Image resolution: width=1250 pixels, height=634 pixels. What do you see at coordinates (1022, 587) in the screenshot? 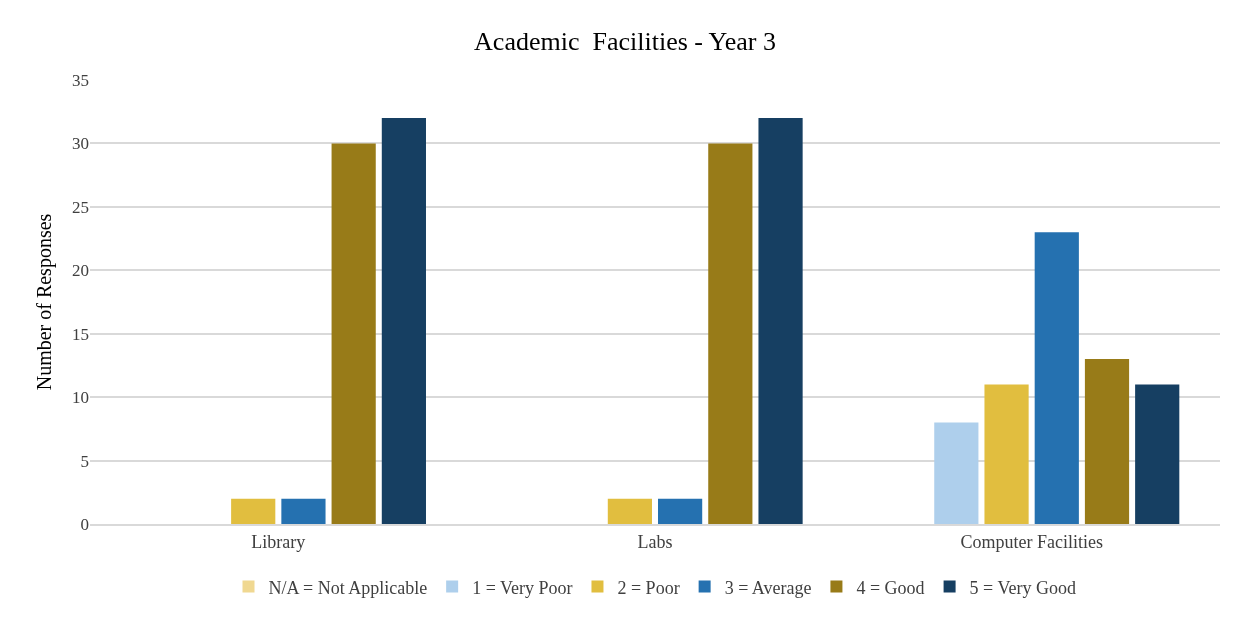
I see `legend-label: 5 = Very Good` at bounding box center [1022, 587].